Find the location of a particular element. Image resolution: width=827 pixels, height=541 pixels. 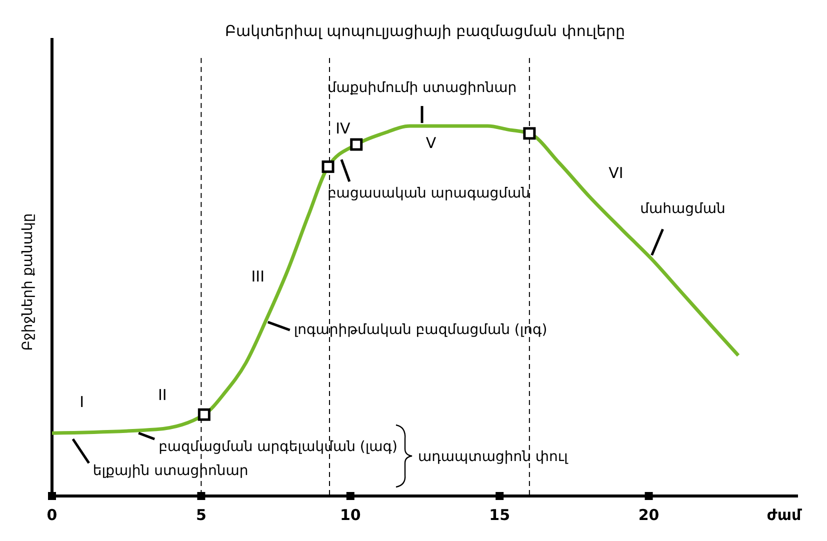

annotation: II is located at coordinates (162, 395).